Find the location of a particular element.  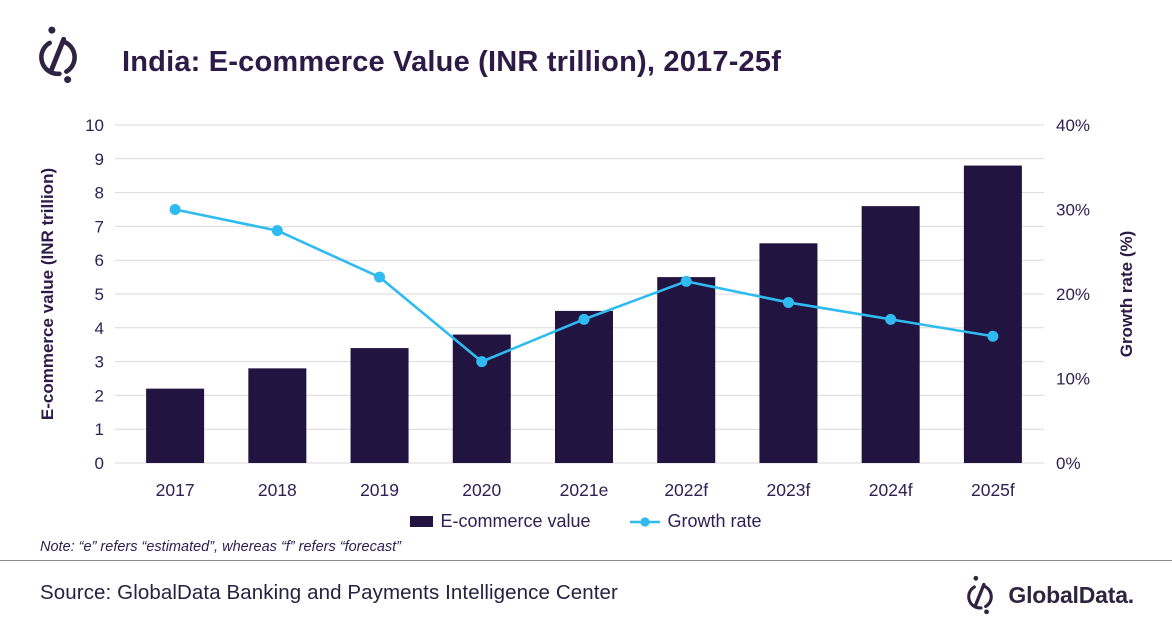

x-axis-label-2019: 2019 is located at coordinates (379, 490).